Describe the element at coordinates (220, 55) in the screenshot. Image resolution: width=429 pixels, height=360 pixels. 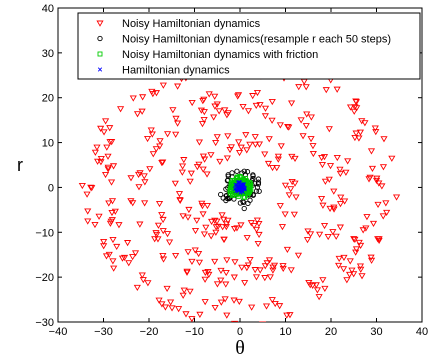
I see `legend-label: Noisy Hamiltonian dynamics with friction` at that location.